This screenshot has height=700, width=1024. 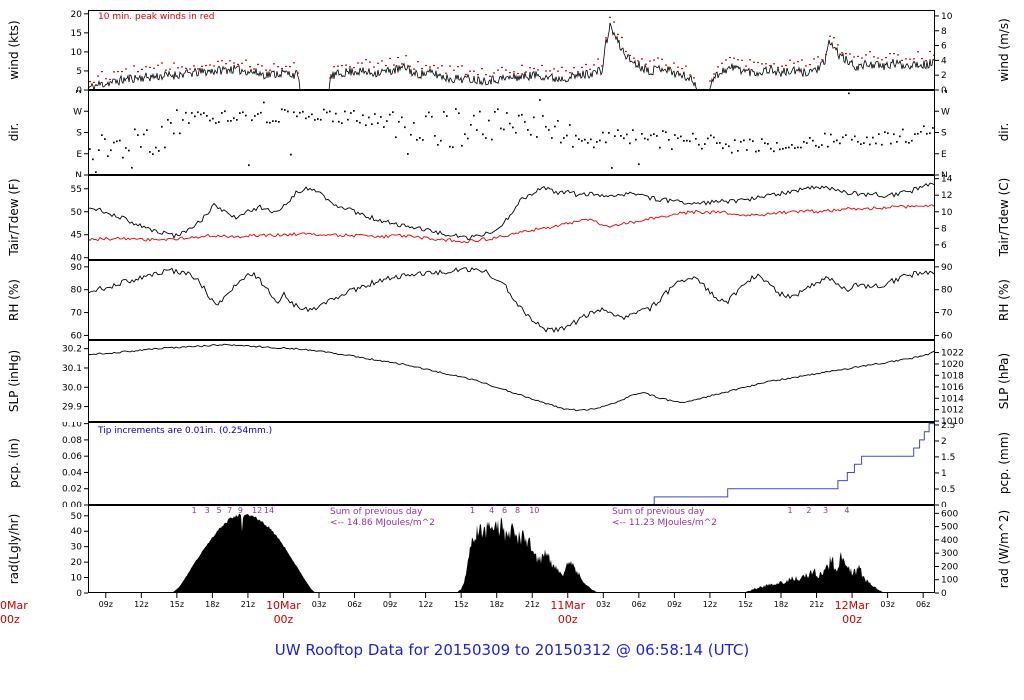 I want to click on y-tick-label: 400, so click(x=949, y=541).